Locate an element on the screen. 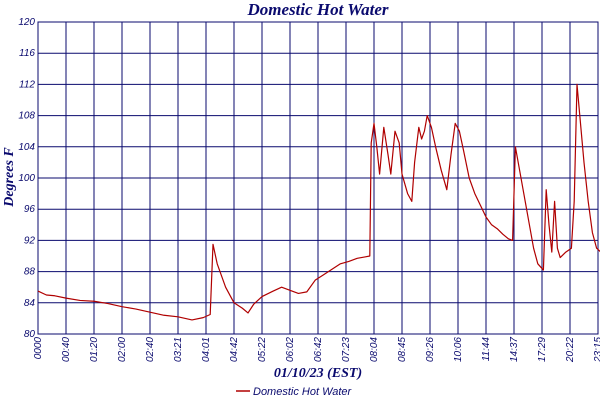 The width and height of the screenshot is (600, 400). x-tick-label: 06:42 is located at coordinates (318, 349).